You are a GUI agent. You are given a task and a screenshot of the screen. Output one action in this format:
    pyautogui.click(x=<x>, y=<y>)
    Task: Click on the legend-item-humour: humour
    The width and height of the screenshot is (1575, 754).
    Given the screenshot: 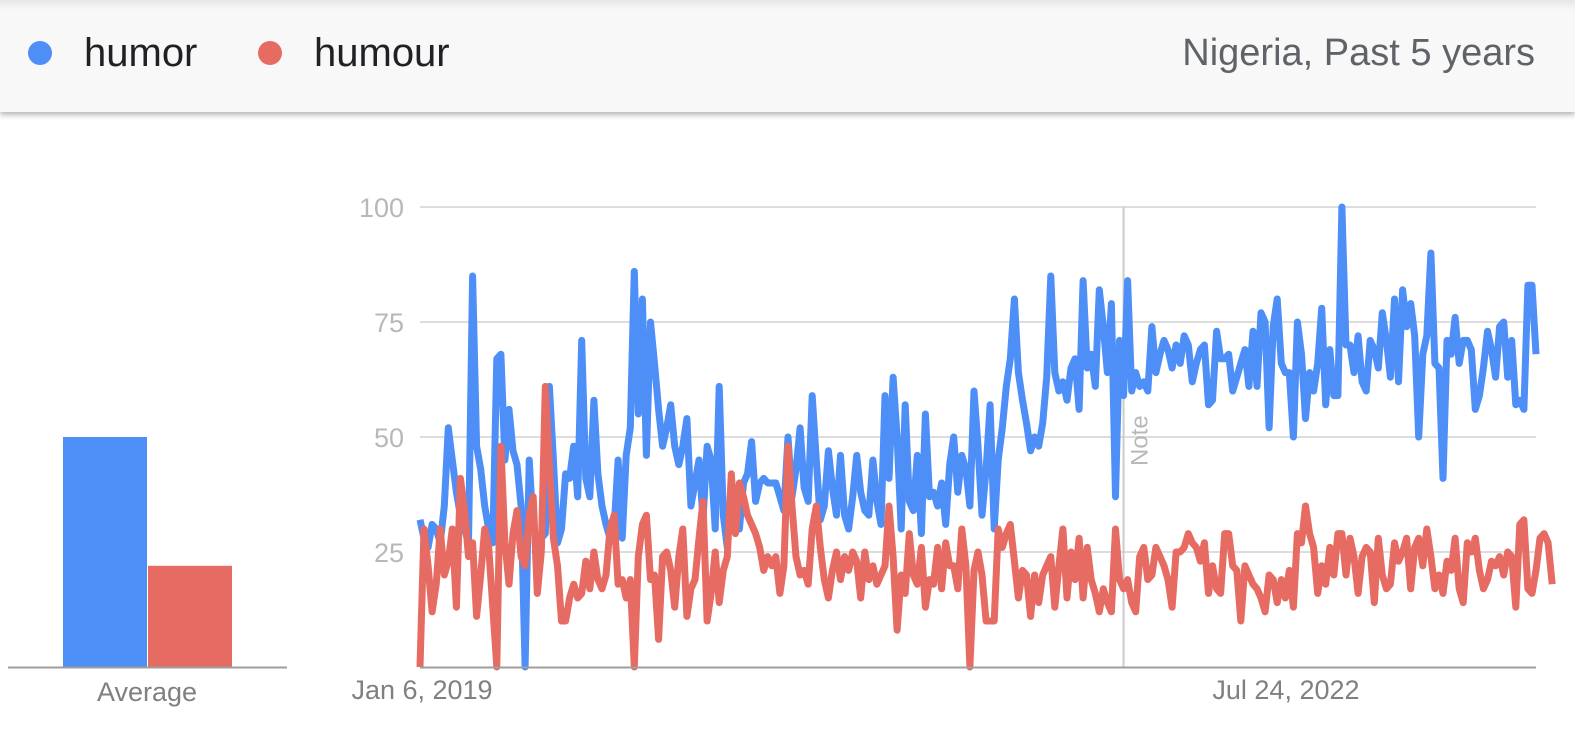 What is the action you would take?
    pyautogui.click(x=354, y=53)
    